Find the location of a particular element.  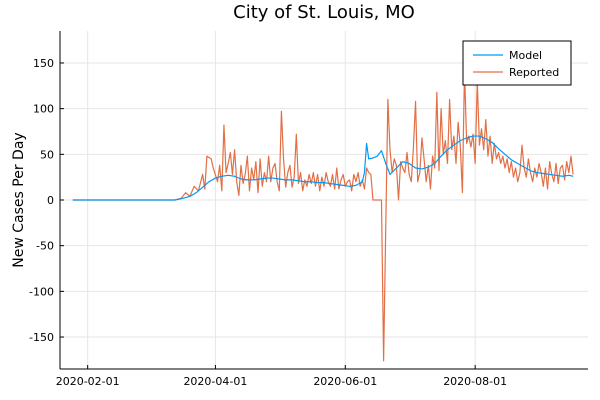

series-line-model is located at coordinates (323, 168).